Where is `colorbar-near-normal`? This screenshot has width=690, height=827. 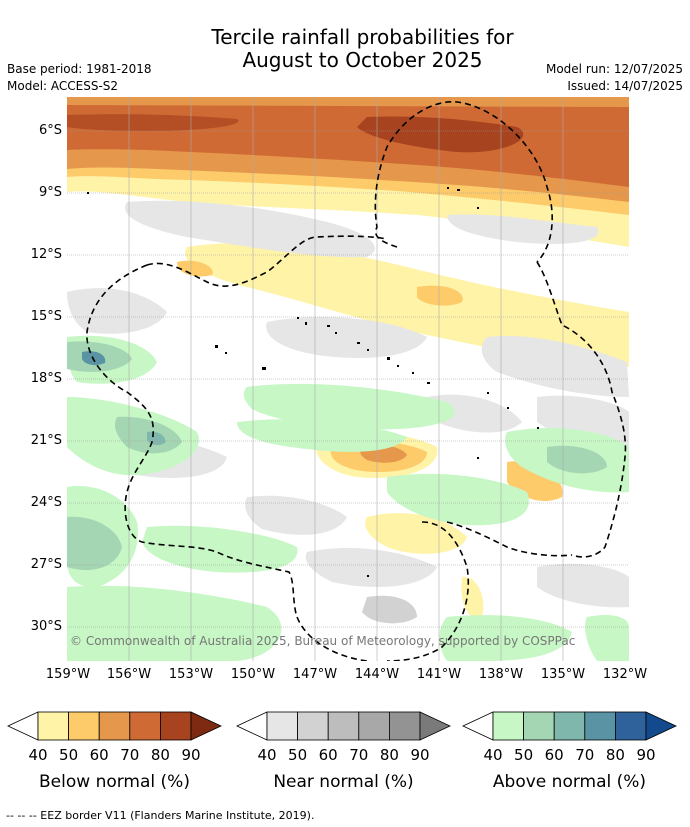
colorbar-near-normal is located at coordinates (343, 726).